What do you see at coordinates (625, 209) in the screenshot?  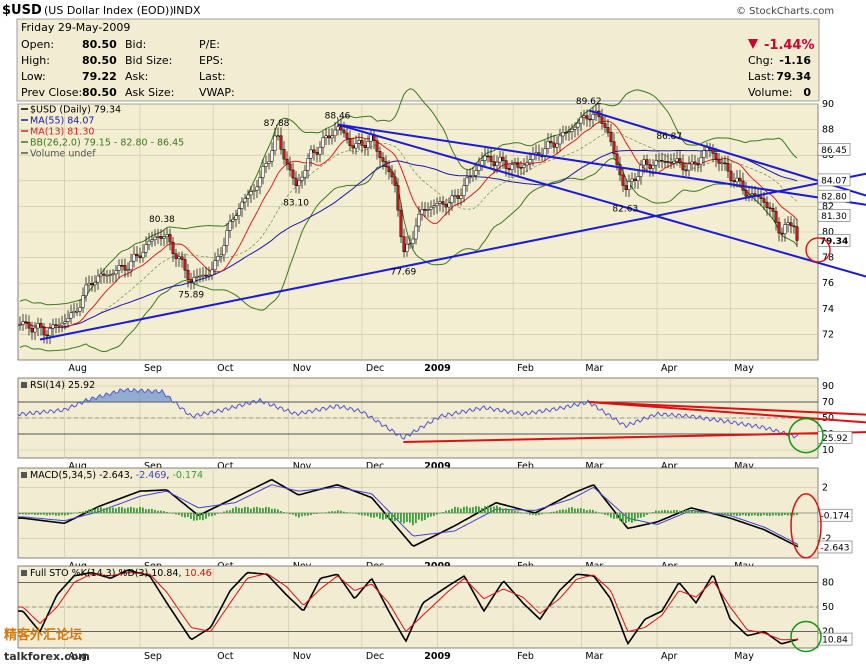 I see `peak-label: 82.63` at bounding box center [625, 209].